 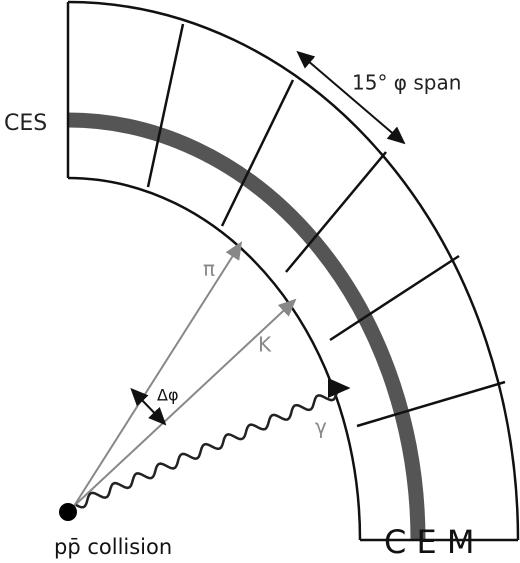 I want to click on photon-track, so click(x=213, y=443).